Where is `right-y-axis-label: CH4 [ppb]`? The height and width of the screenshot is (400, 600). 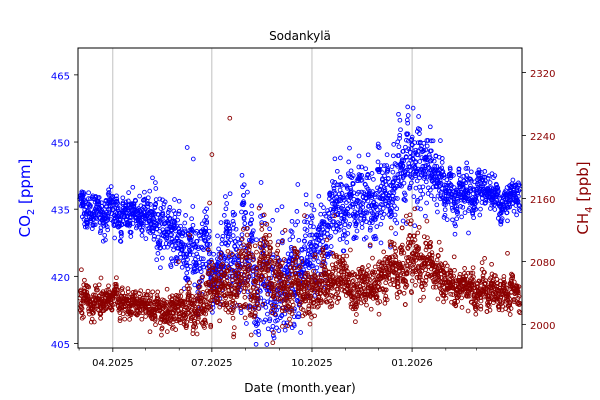
right-y-axis-label: CH4 [ppb] is located at coordinates (584, 197).